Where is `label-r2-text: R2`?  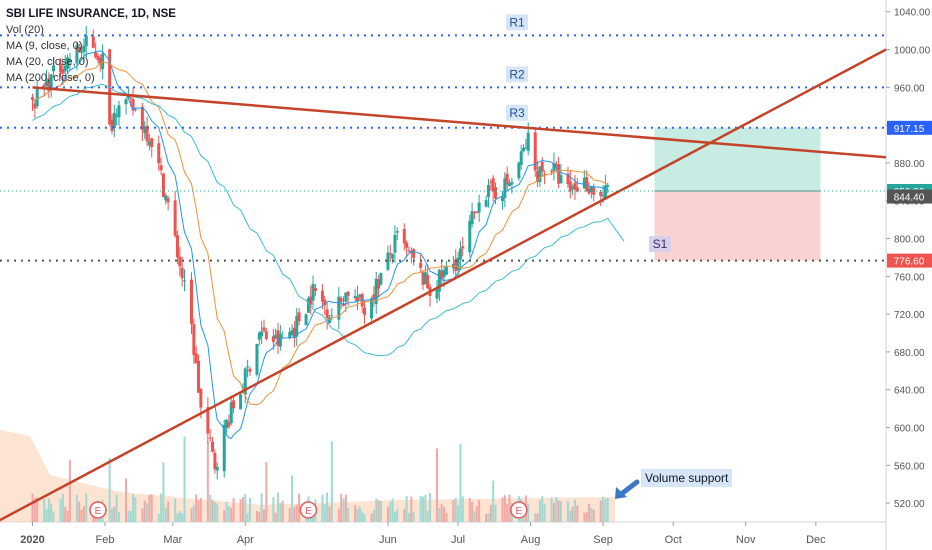
label-r2-text: R2 is located at coordinates (517, 74).